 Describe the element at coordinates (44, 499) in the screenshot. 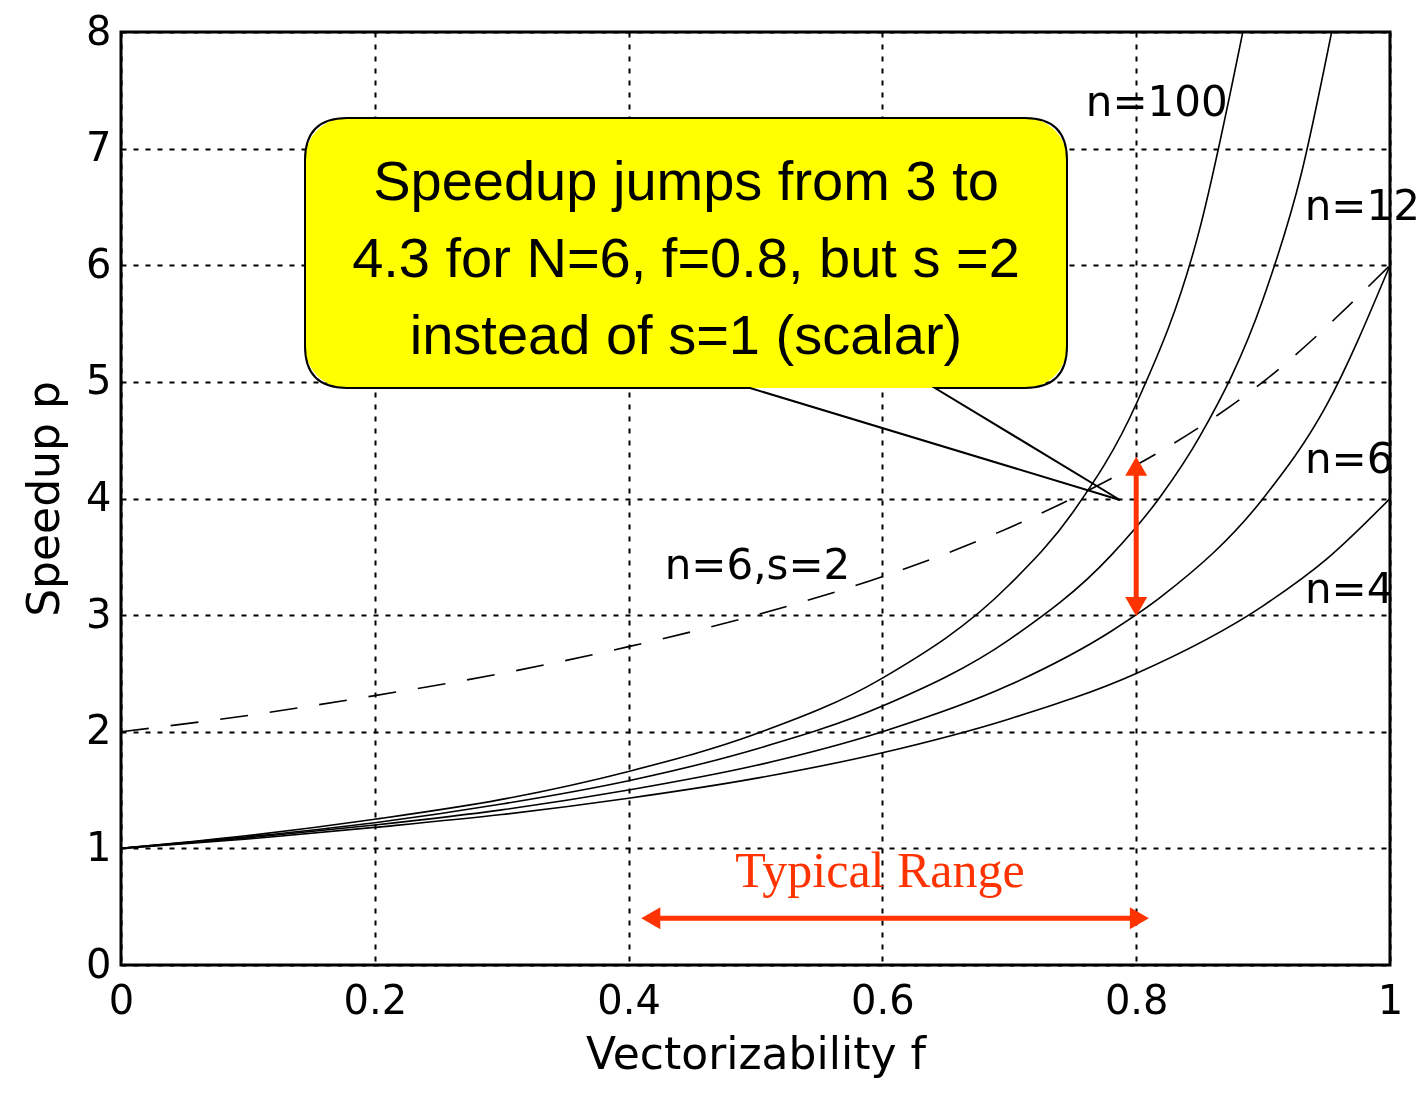

I see `y-axis-title: Speedup p` at that location.